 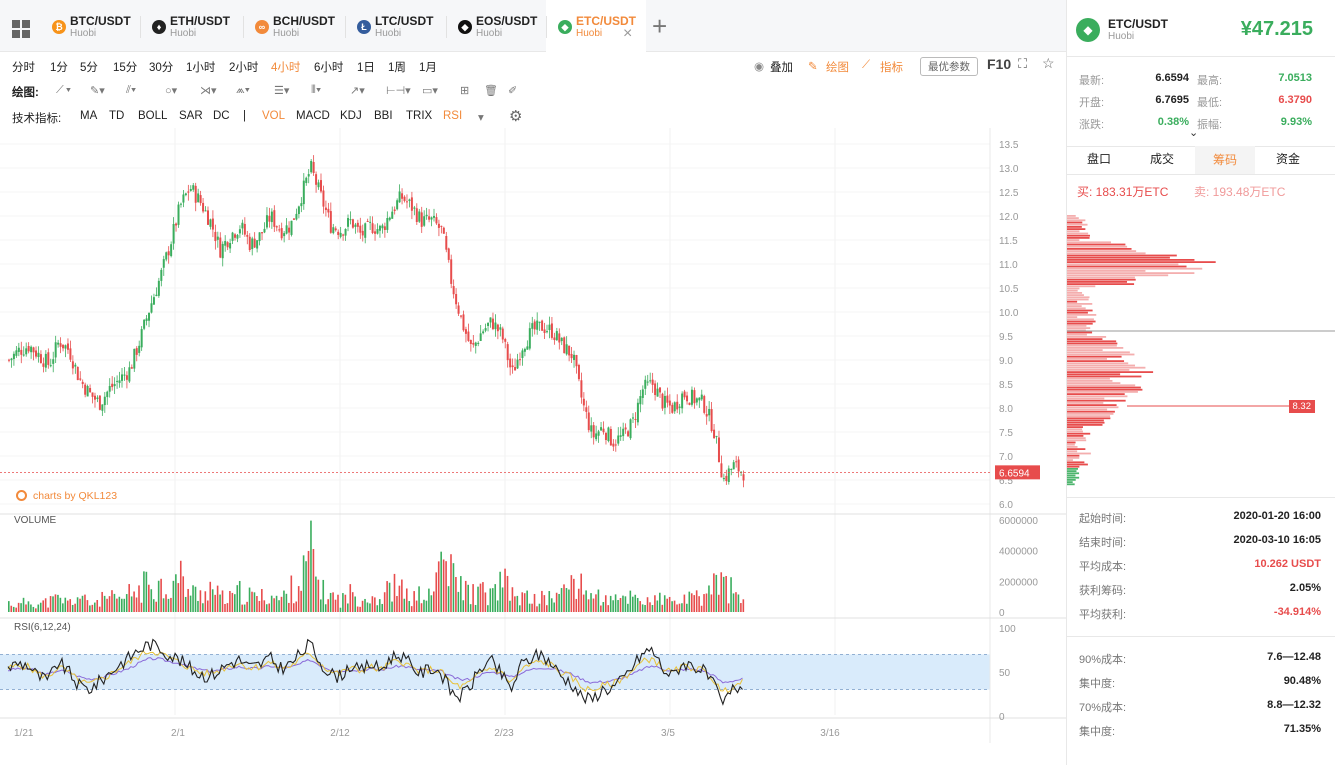 What do you see at coordinates (516, 116) in the screenshot?
I see `settings-gear-icon: ⚙` at bounding box center [516, 116].